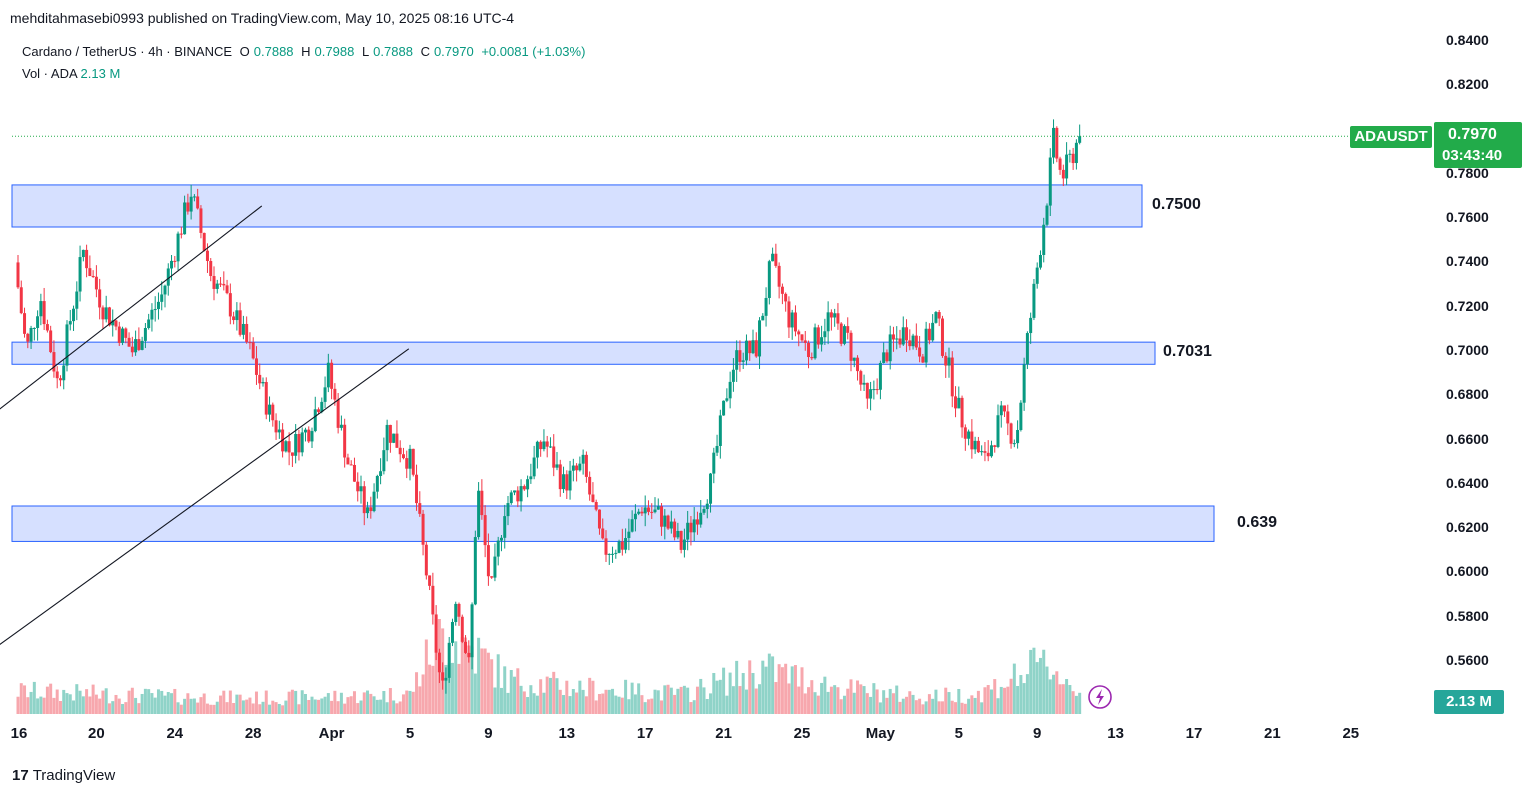 The width and height of the screenshot is (1538, 798). I want to click on channel-lower-line, so click(205, 525).